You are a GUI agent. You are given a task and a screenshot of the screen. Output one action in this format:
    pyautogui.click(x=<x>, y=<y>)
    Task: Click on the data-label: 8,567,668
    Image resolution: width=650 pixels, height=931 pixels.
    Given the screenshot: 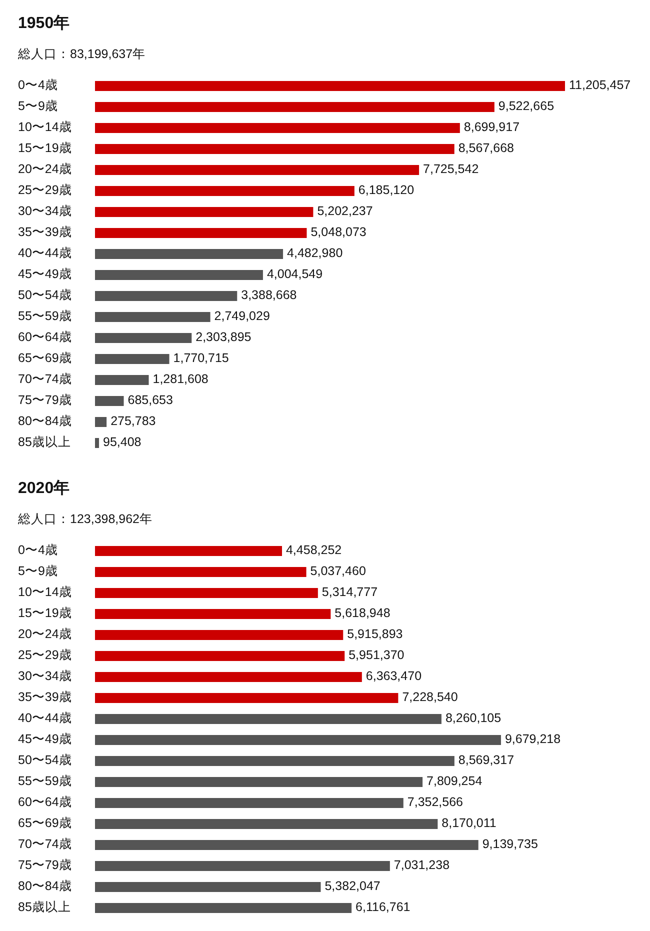 What is the action you would take?
    pyautogui.click(x=486, y=147)
    